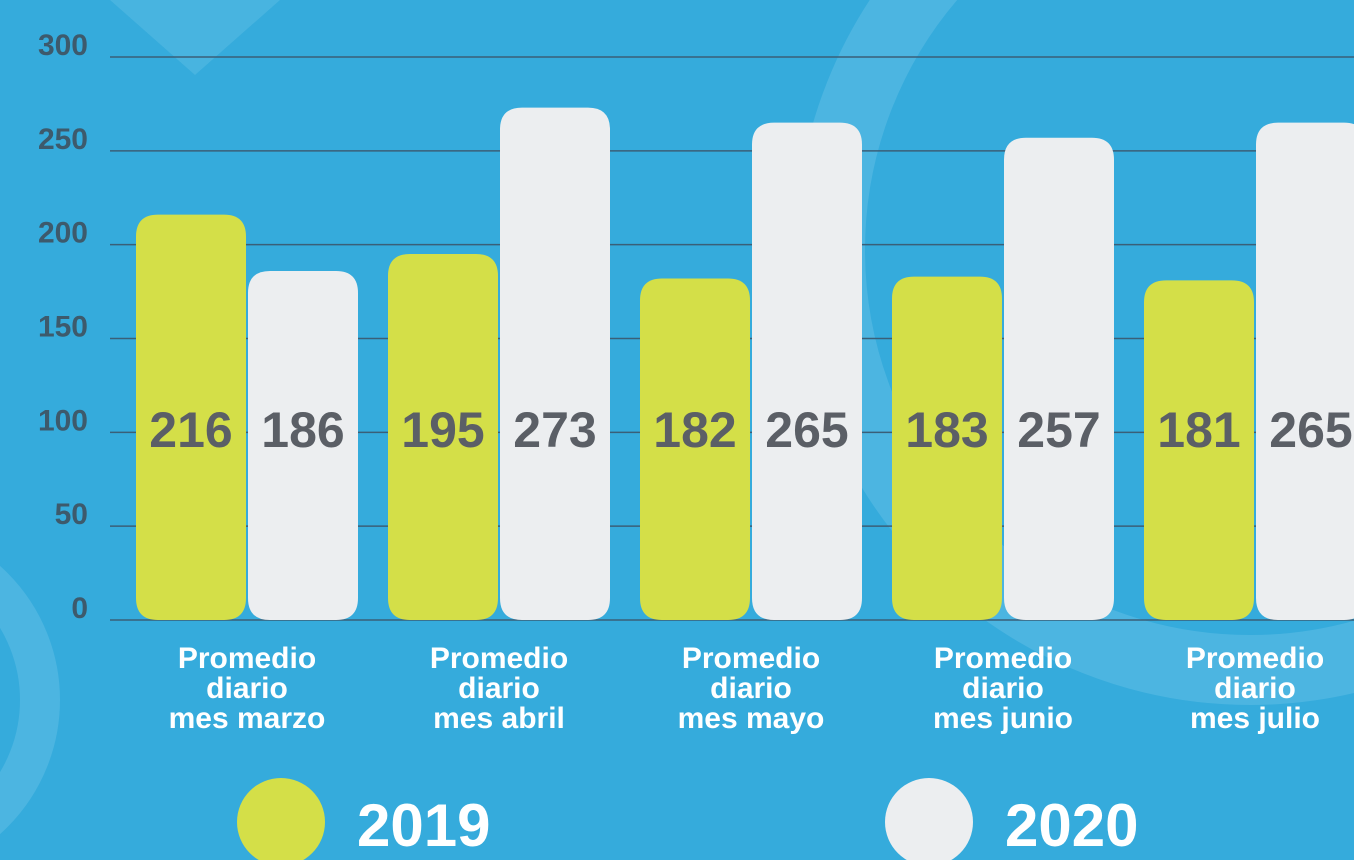  What do you see at coordinates (1071, 825) in the screenshot?
I see `legend-label: 2020` at bounding box center [1071, 825].